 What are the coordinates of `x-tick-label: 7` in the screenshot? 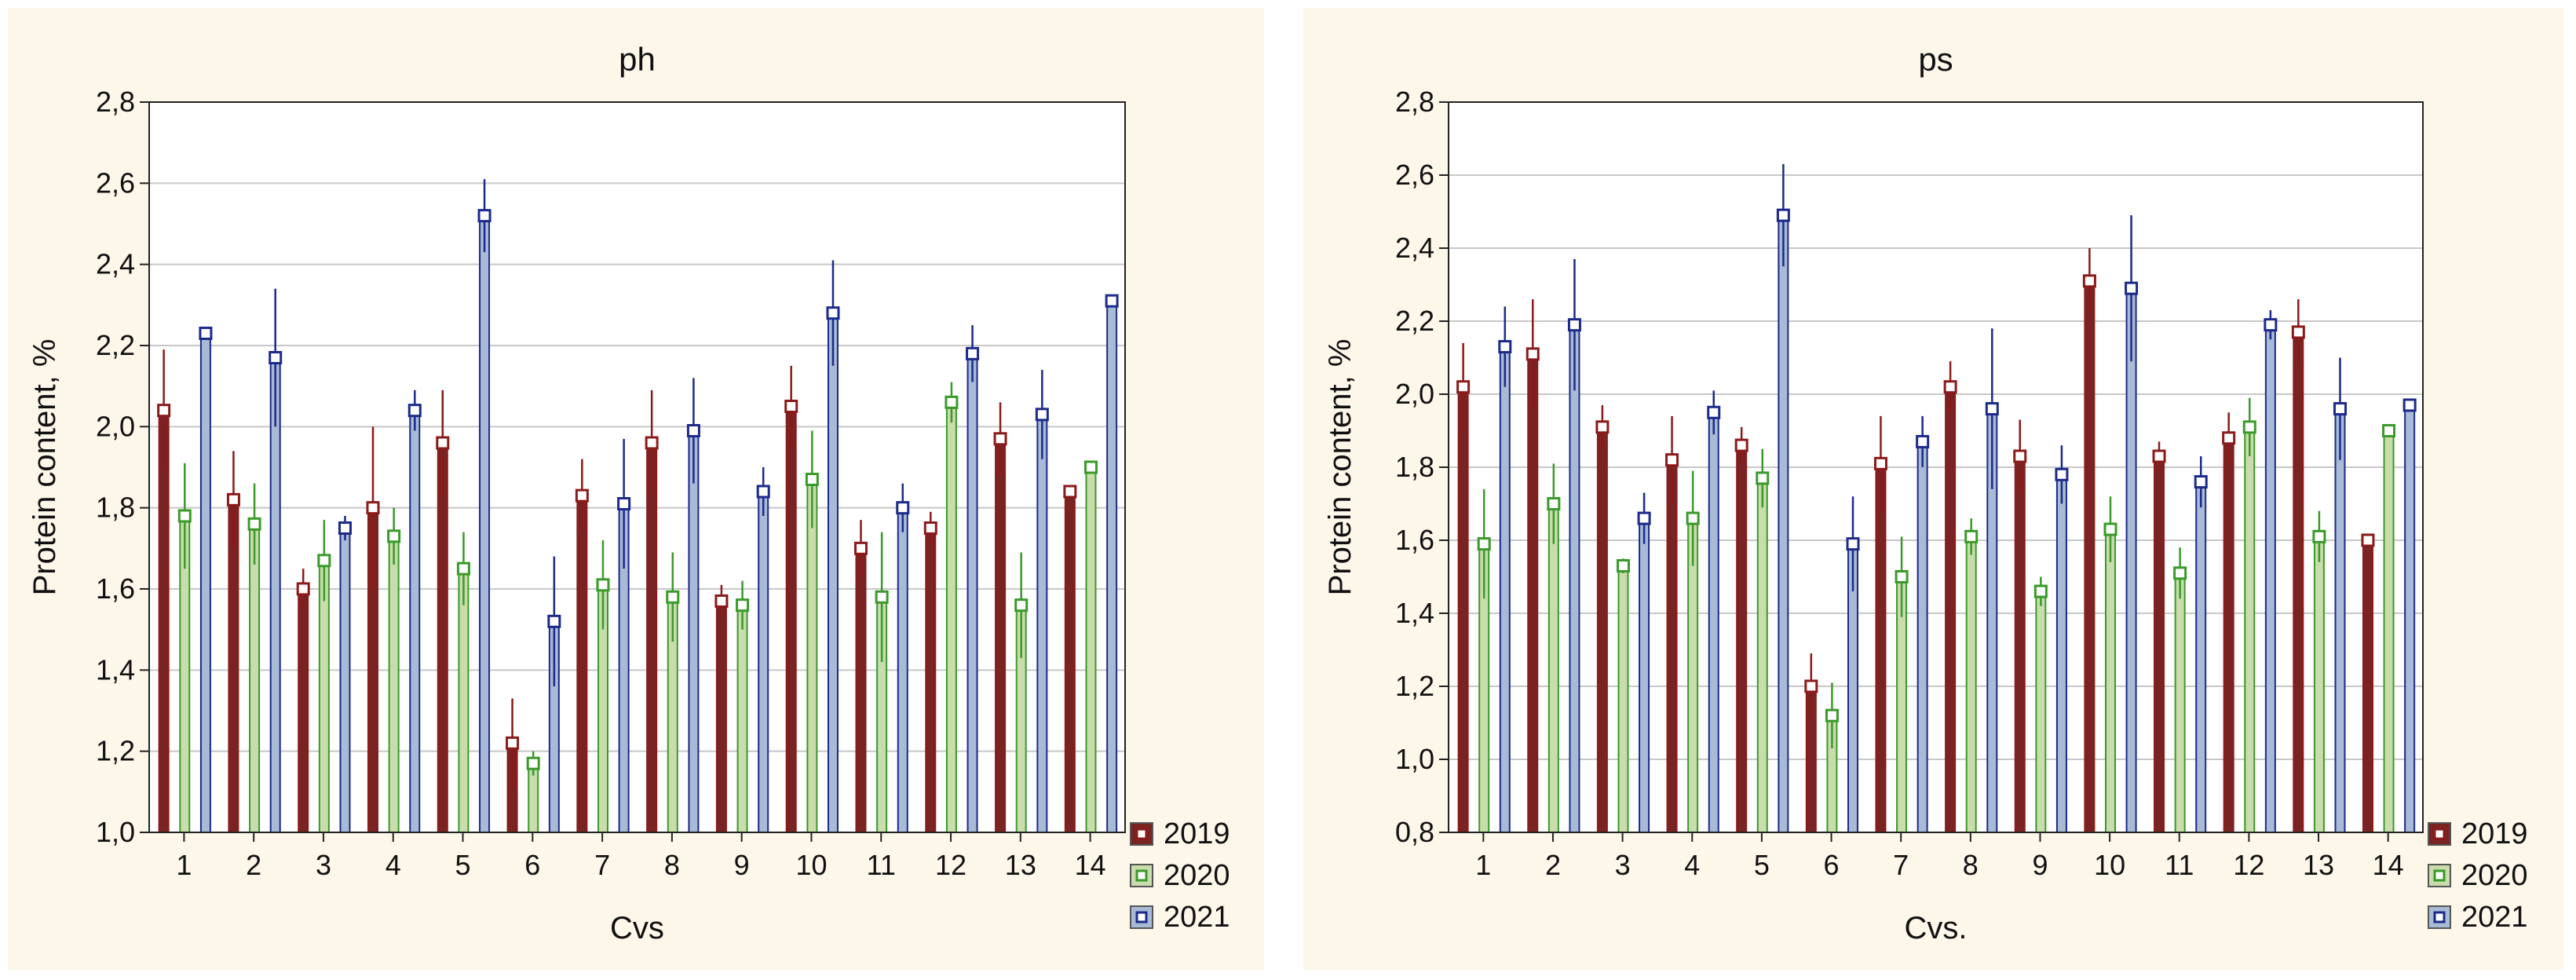 It's located at (602, 865).